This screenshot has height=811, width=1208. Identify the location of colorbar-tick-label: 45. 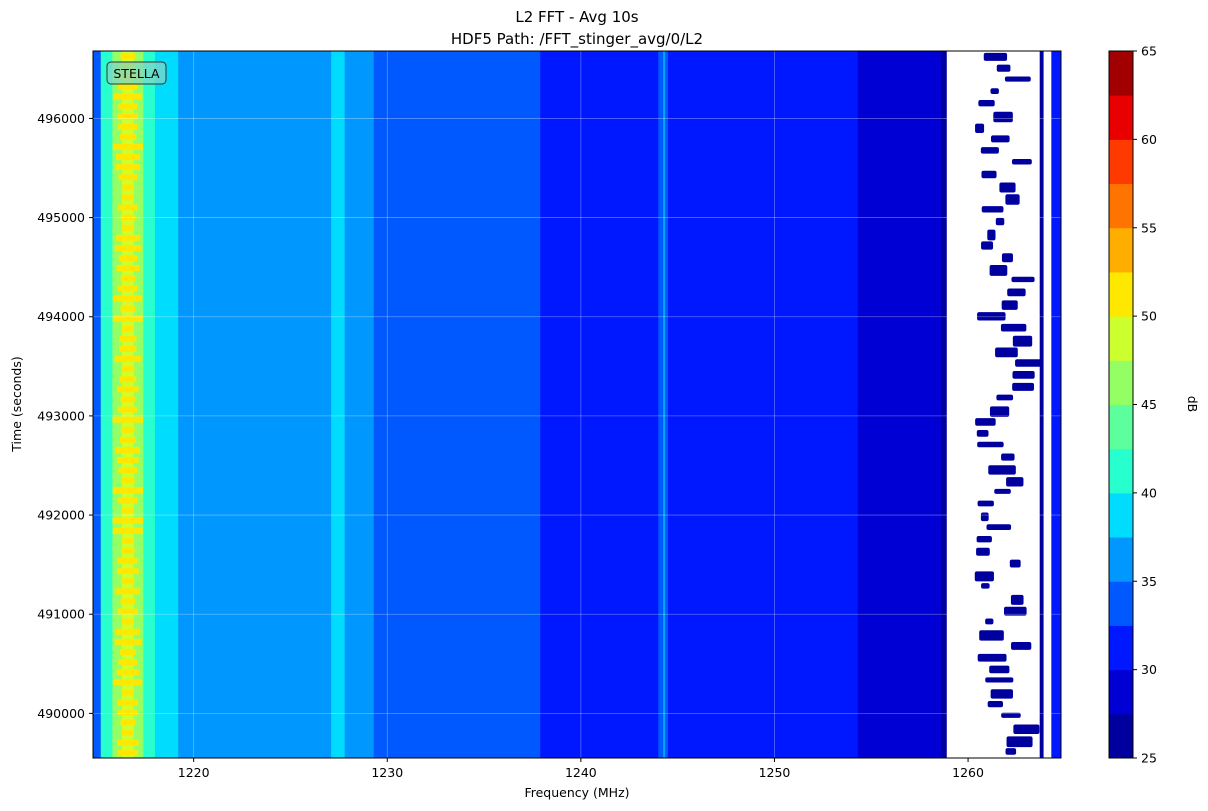
(1149, 404).